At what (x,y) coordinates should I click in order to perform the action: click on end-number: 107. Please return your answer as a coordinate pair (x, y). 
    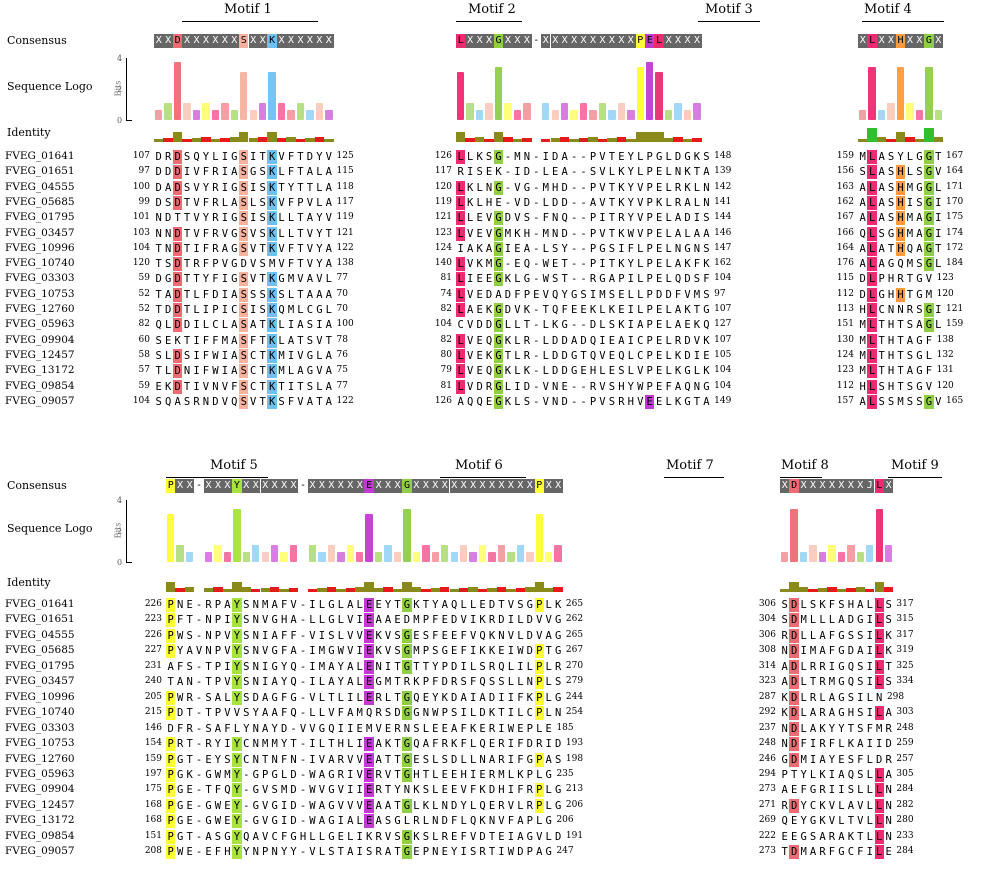
    Looking at the image, I should click on (723, 309).